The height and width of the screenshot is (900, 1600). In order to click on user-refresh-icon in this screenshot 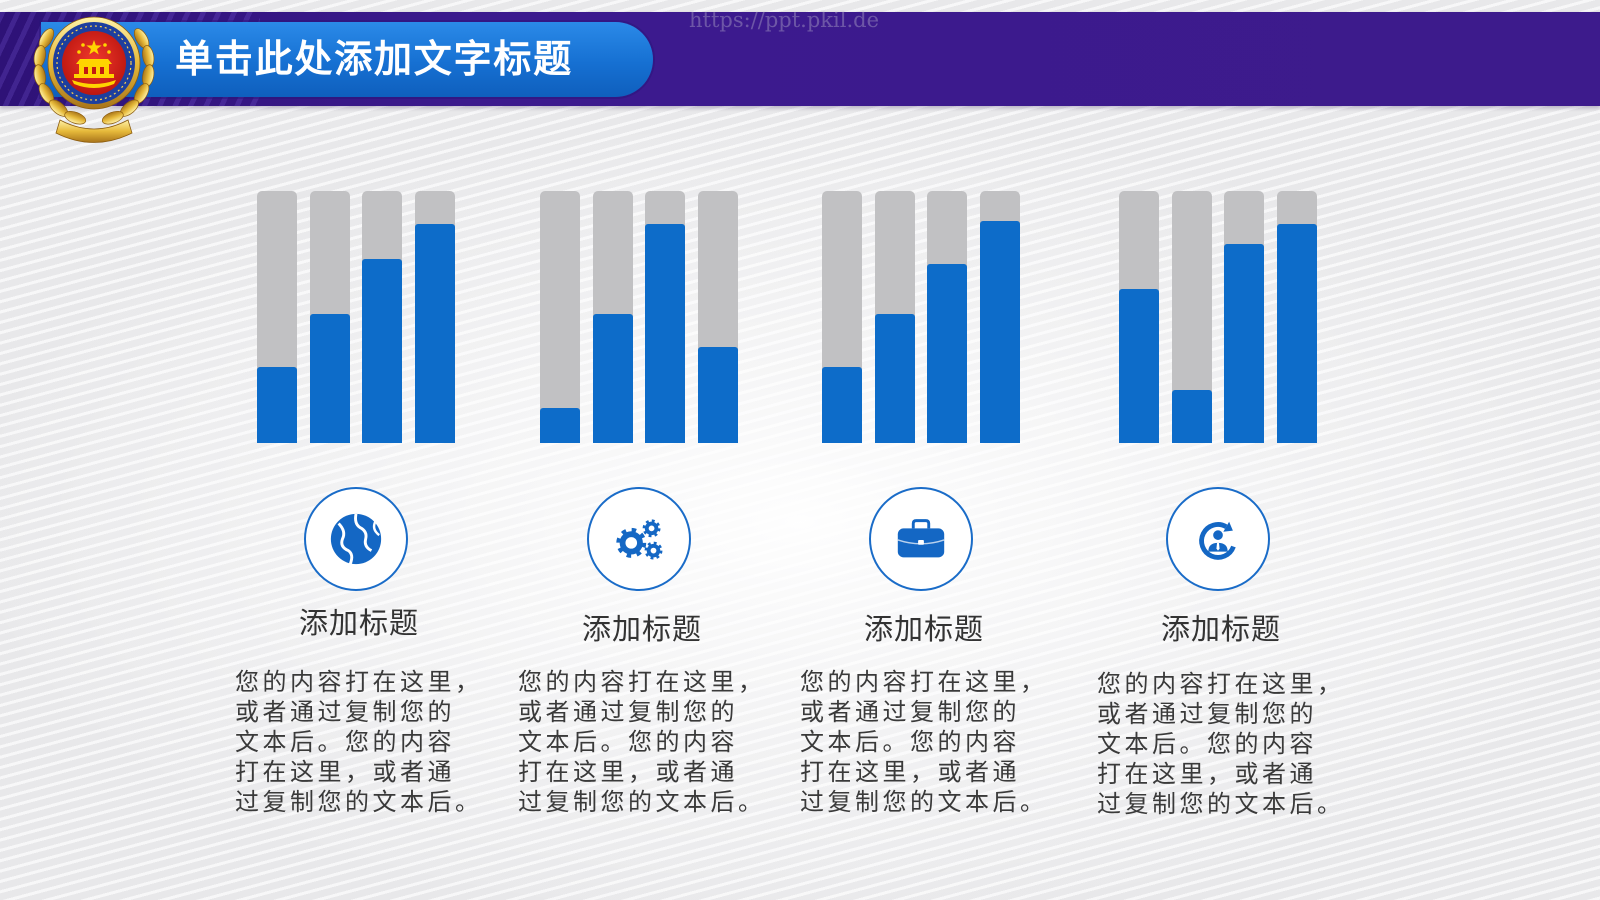, I will do `click(1217, 540)`.